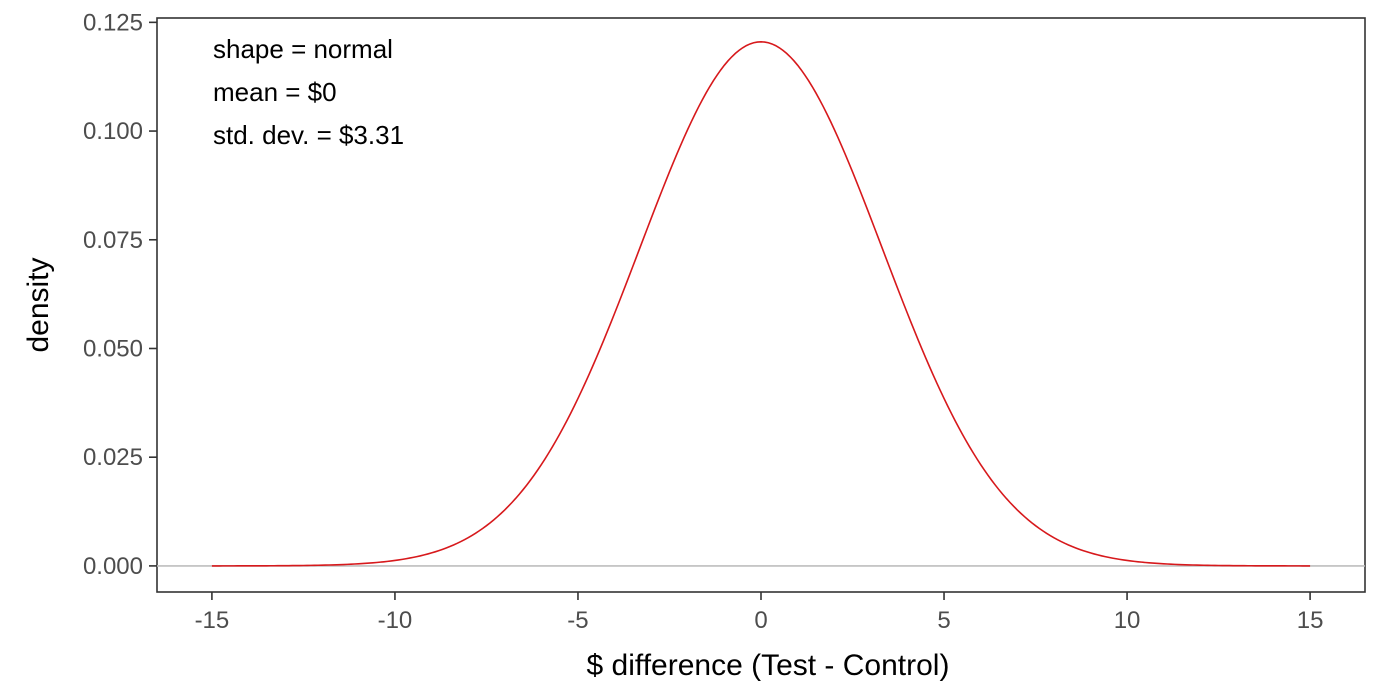 This screenshot has height=700, width=1400. Describe the element at coordinates (113, 240) in the screenshot. I see `y-tick-label: 0.075` at that location.